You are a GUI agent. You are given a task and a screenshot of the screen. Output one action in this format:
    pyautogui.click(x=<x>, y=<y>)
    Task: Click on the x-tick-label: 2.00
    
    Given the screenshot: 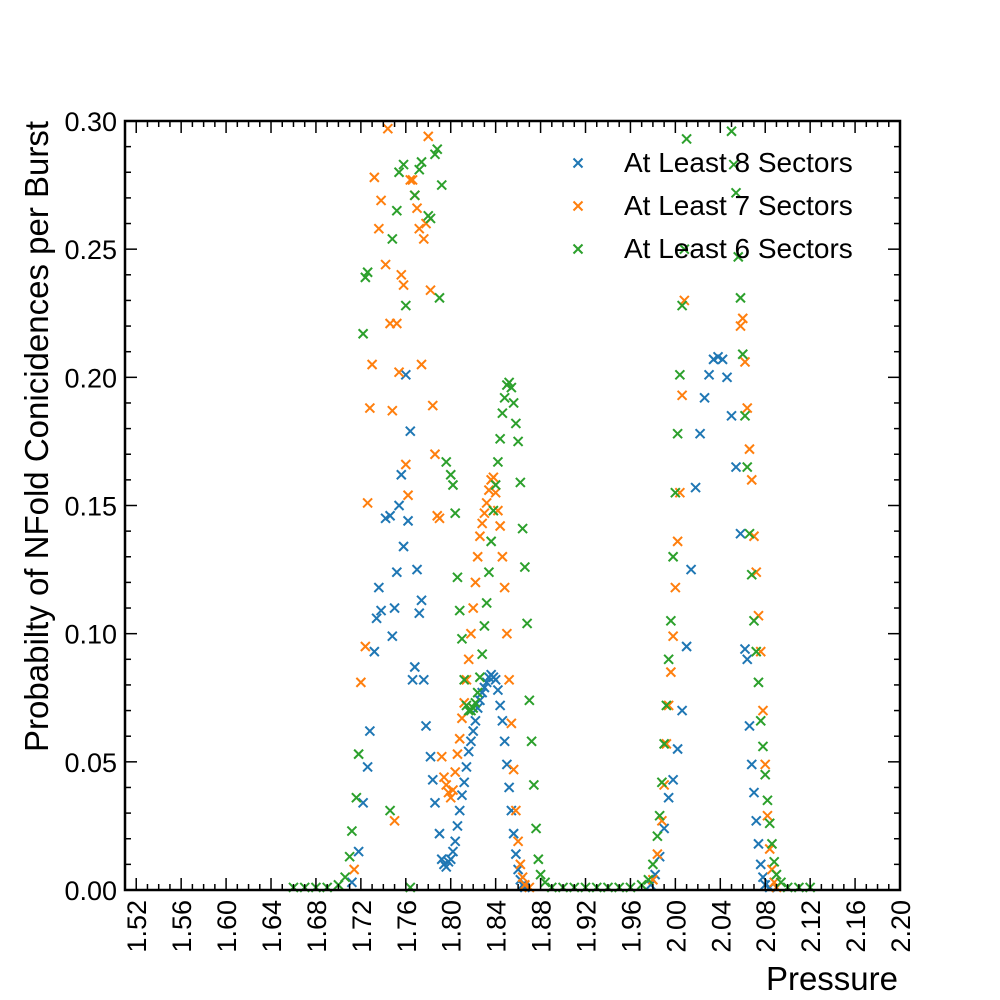 What is the action you would take?
    pyautogui.click(x=676, y=926)
    